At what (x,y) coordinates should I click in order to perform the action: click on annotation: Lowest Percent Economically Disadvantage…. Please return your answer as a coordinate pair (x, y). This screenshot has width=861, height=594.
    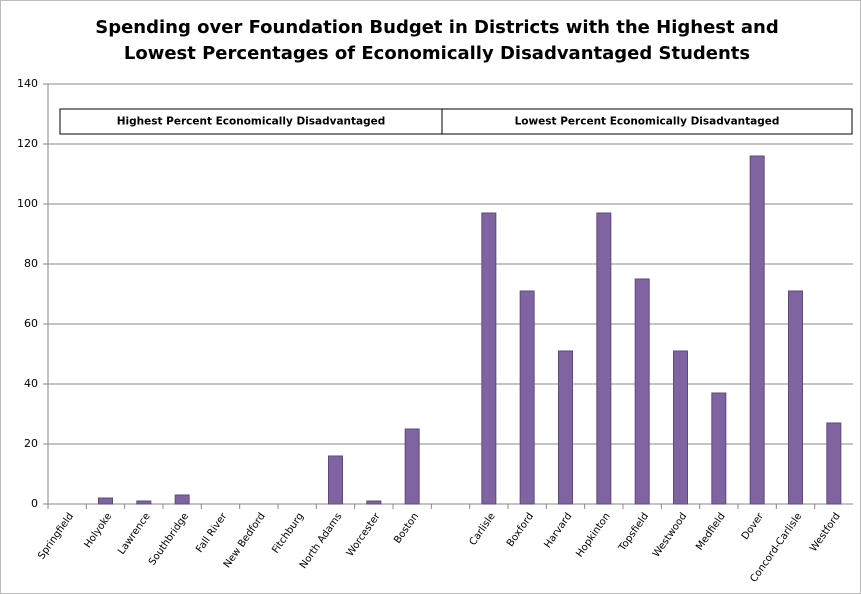
    Looking at the image, I should click on (647, 122).